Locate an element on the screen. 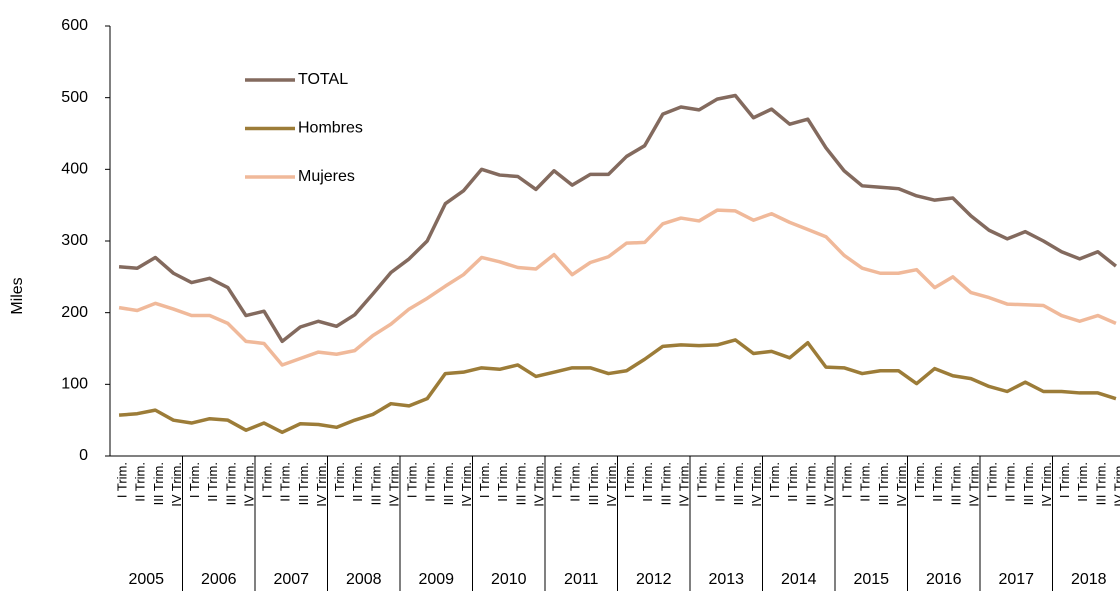  y-tick-label: 500 is located at coordinates (74, 97).